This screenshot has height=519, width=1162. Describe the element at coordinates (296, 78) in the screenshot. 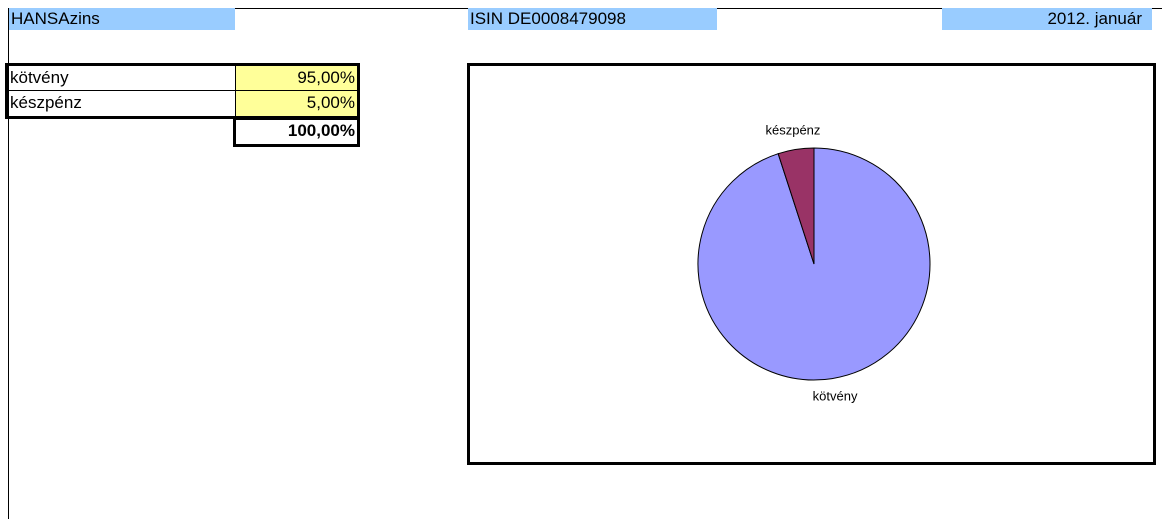

I see `table-value: 95,00%` at that location.